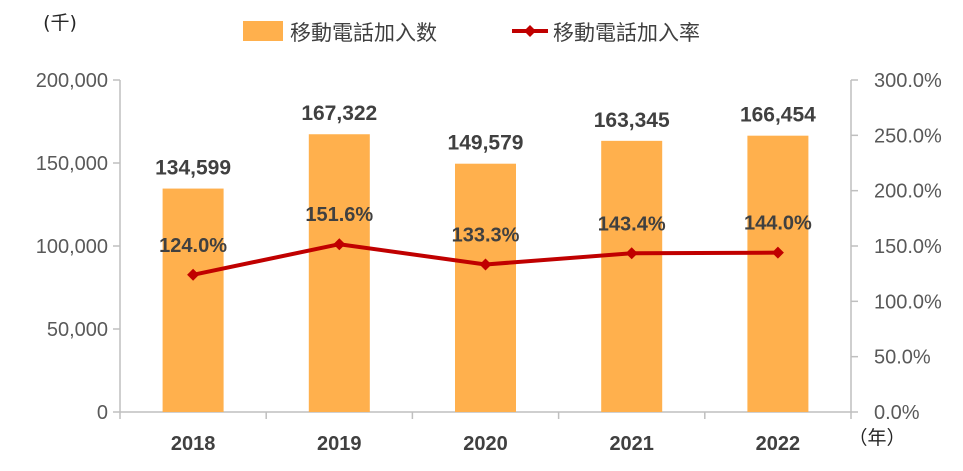  I want to click on left-tick-label: 0, so click(102, 413).